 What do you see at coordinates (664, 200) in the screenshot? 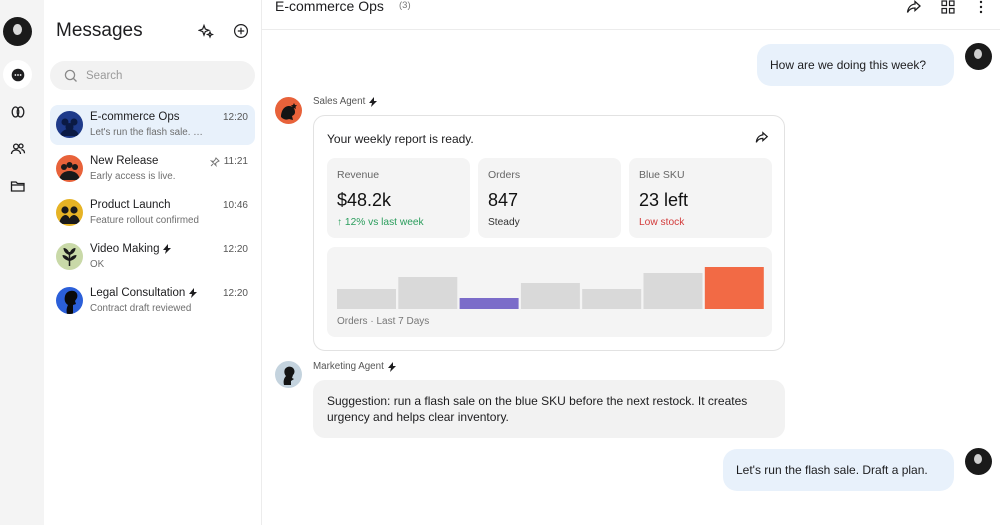
I see `metric-value: 23 left` at bounding box center [664, 200].